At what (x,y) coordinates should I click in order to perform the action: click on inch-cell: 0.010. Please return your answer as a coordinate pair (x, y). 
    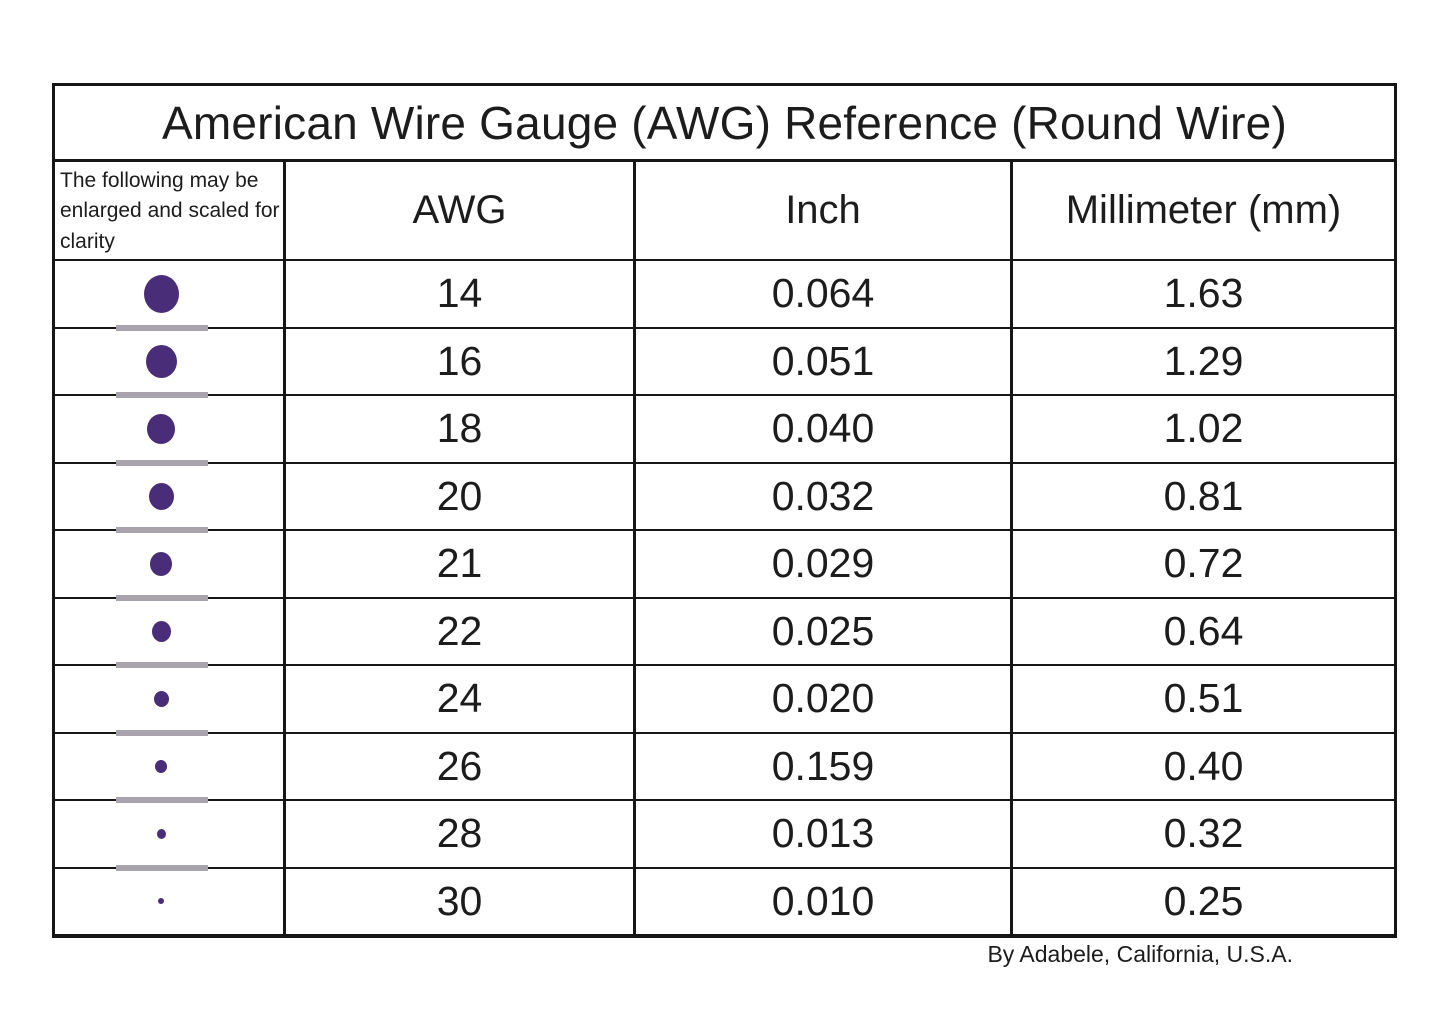
    Looking at the image, I should click on (824, 901).